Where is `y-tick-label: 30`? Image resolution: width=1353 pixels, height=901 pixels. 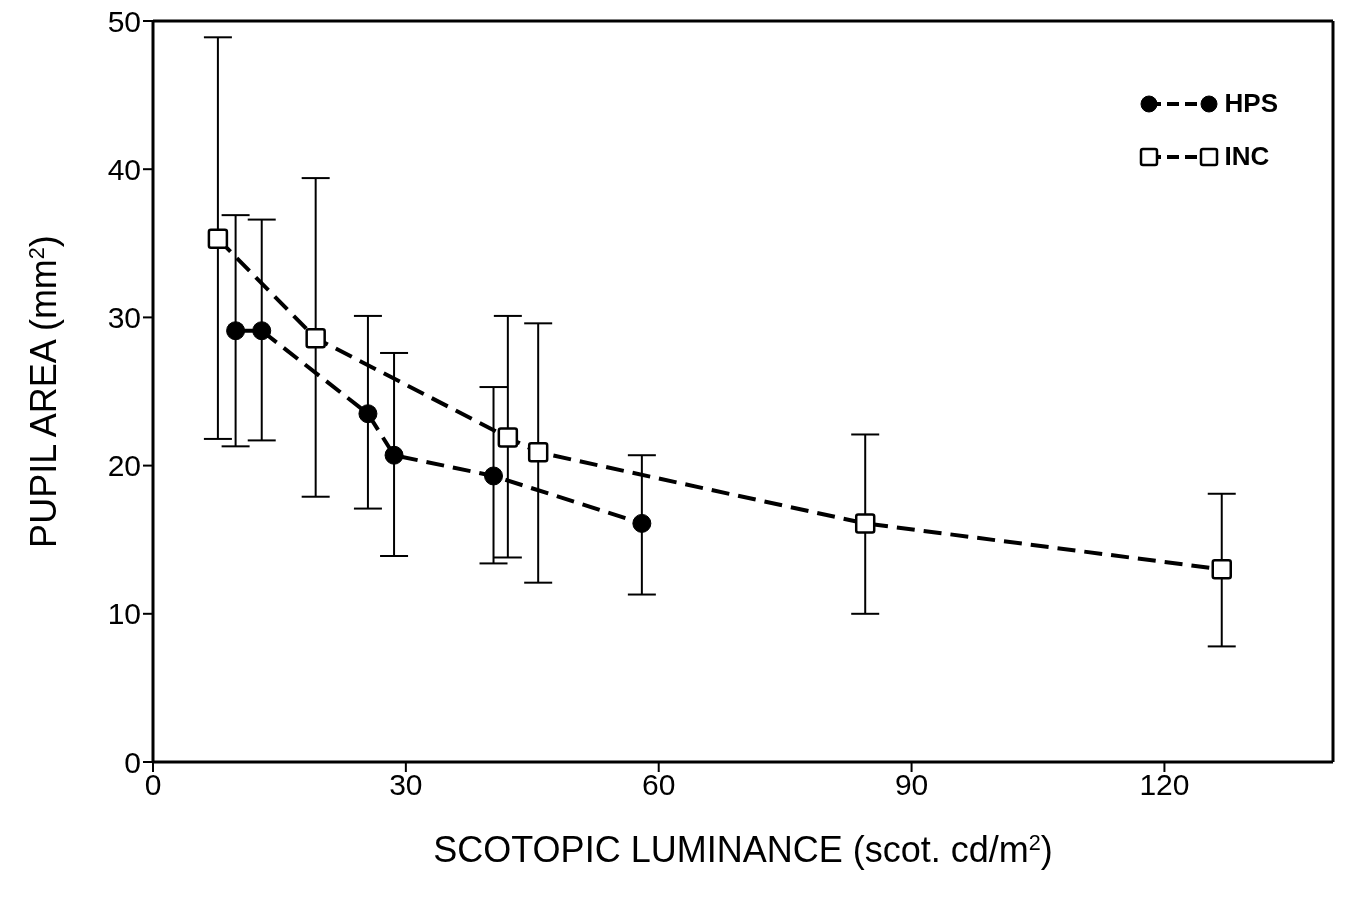
y-tick-label: 30 is located at coordinates (124, 318).